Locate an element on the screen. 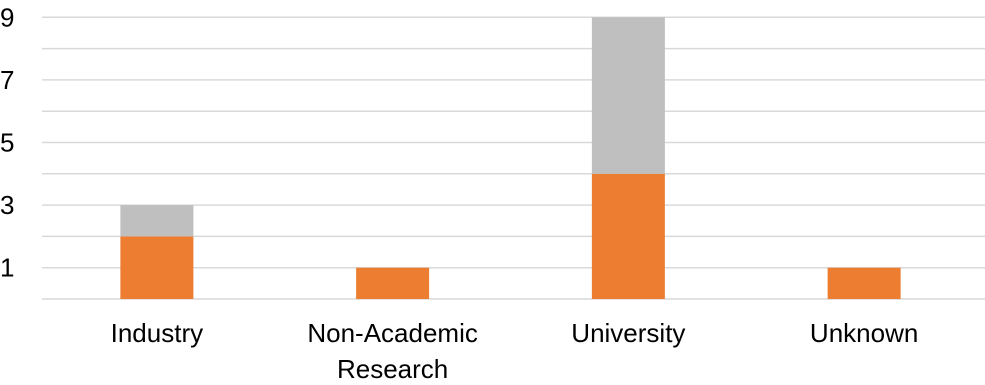  x-category-label: Industry is located at coordinates (157, 333).